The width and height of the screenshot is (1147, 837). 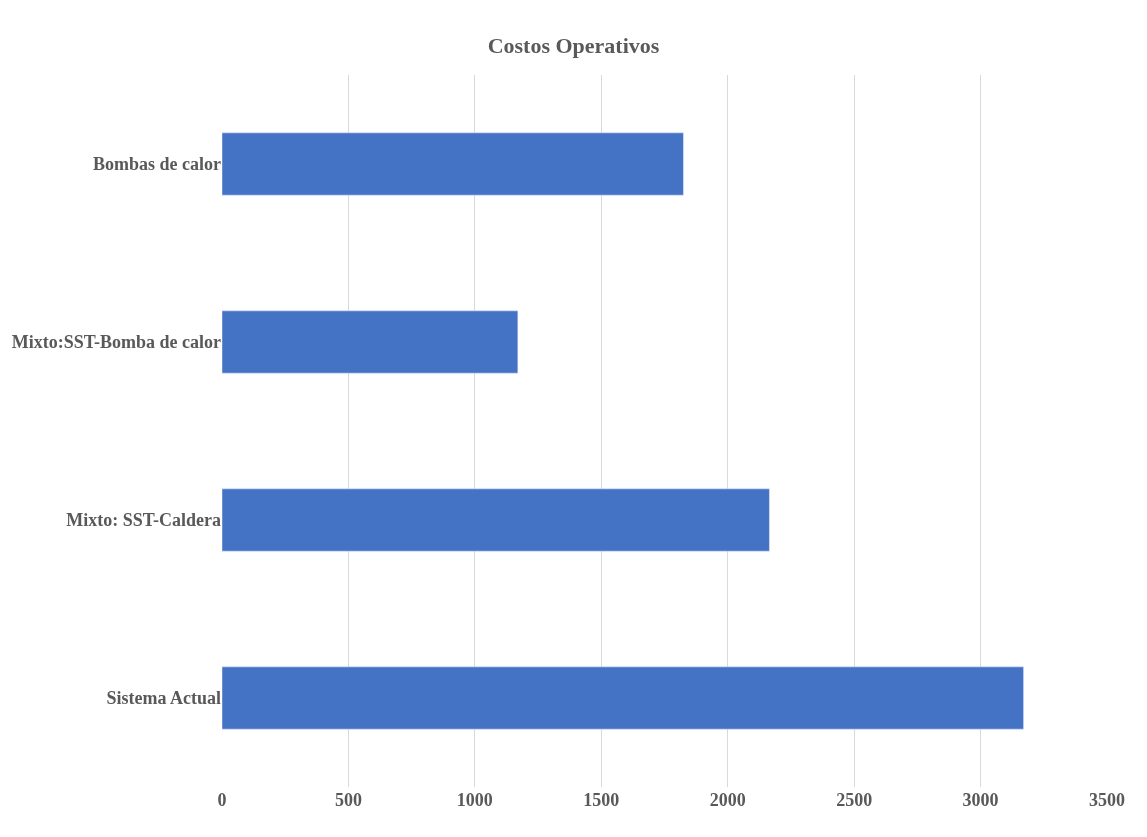 What do you see at coordinates (854, 800) in the screenshot?
I see `x-tick-label: 2500` at bounding box center [854, 800].